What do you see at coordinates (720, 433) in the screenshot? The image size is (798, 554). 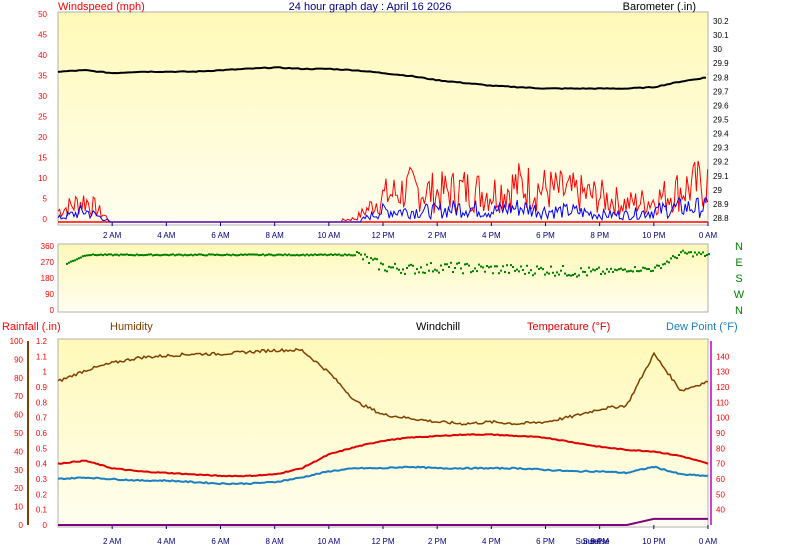 I see `temperature-y-tick-label: 90` at bounding box center [720, 433].